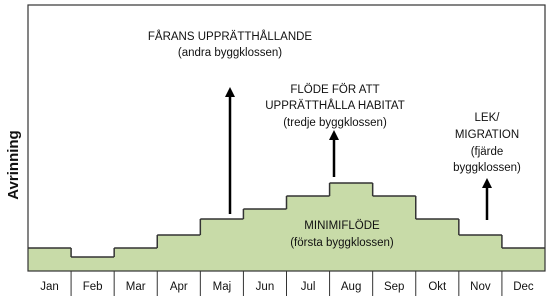  Describe the element at coordinates (480, 287) in the screenshot. I see `x-tick-label: Nov` at that location.